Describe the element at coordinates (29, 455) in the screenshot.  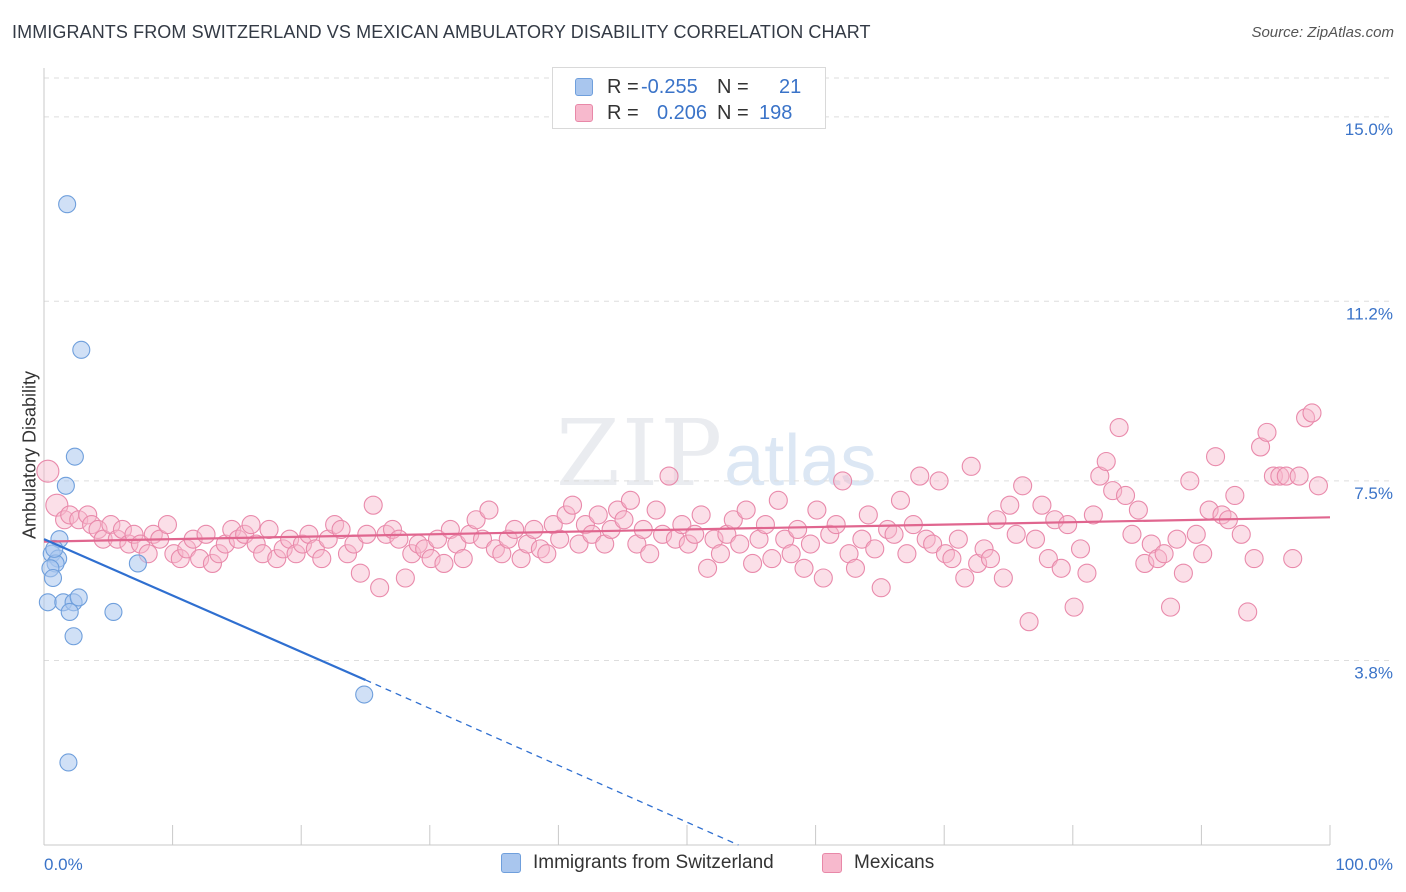
I see `y-axis-label: Ambulatory Disability` at that location.